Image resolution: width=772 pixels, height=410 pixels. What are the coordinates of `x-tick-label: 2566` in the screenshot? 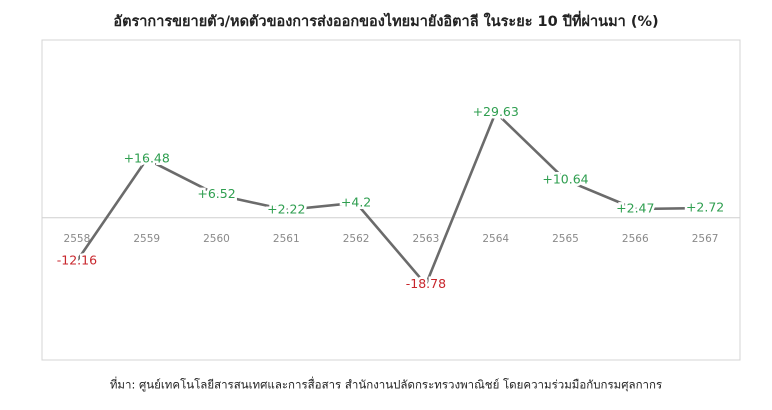 It's located at (635, 239).